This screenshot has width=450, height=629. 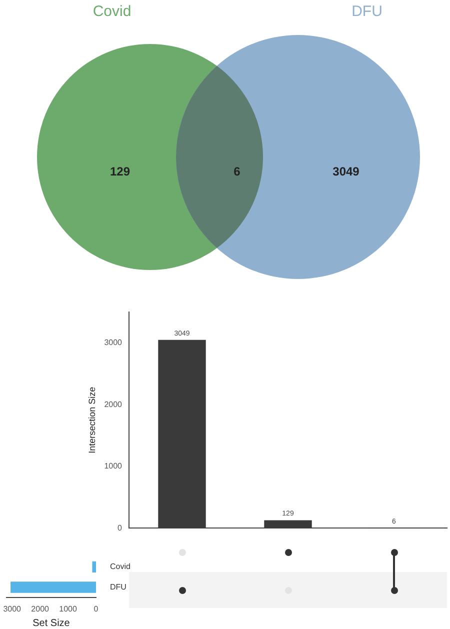 What do you see at coordinates (120, 527) in the screenshot?
I see `y-tick-label: 0` at bounding box center [120, 527].